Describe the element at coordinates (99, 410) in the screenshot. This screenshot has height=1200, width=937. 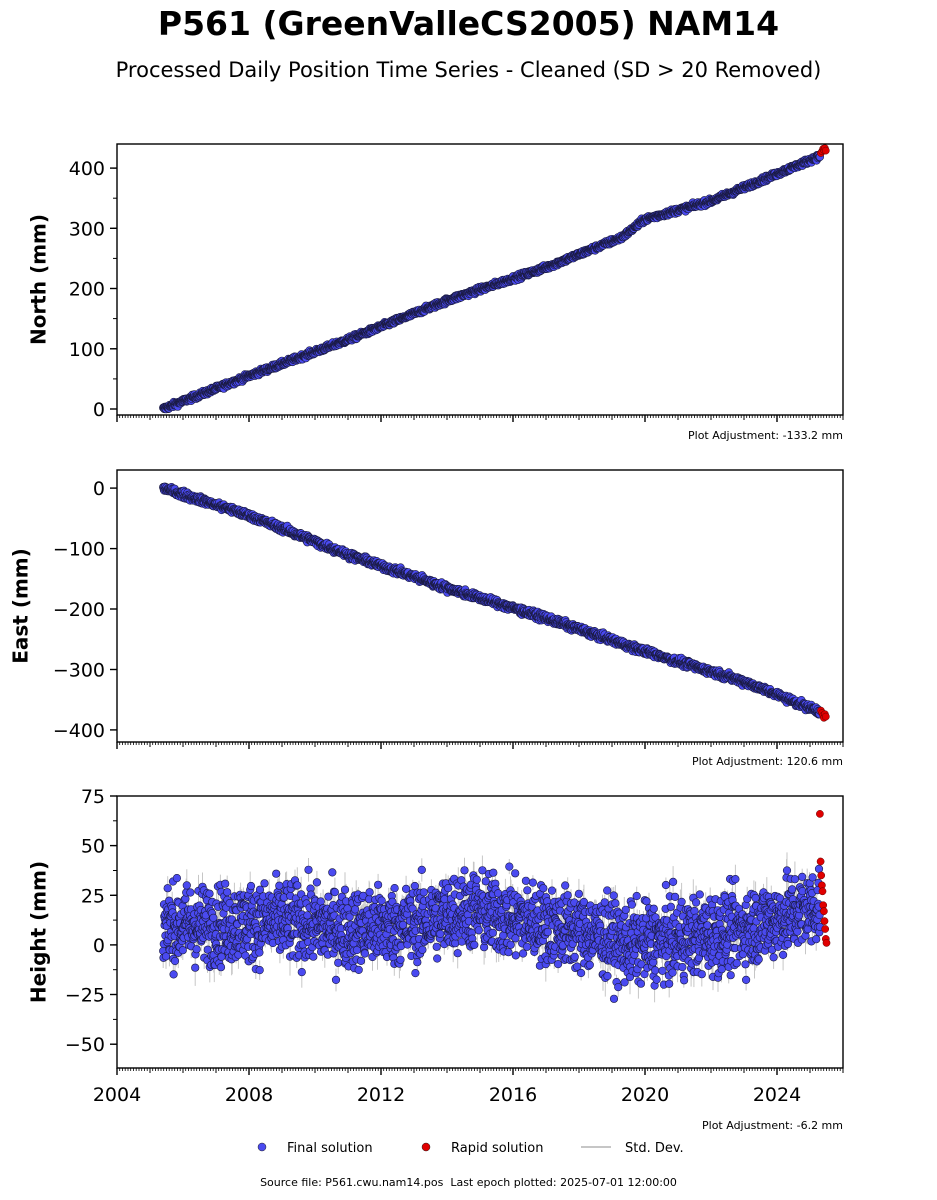
I see `y-tick-label: 0` at that location.